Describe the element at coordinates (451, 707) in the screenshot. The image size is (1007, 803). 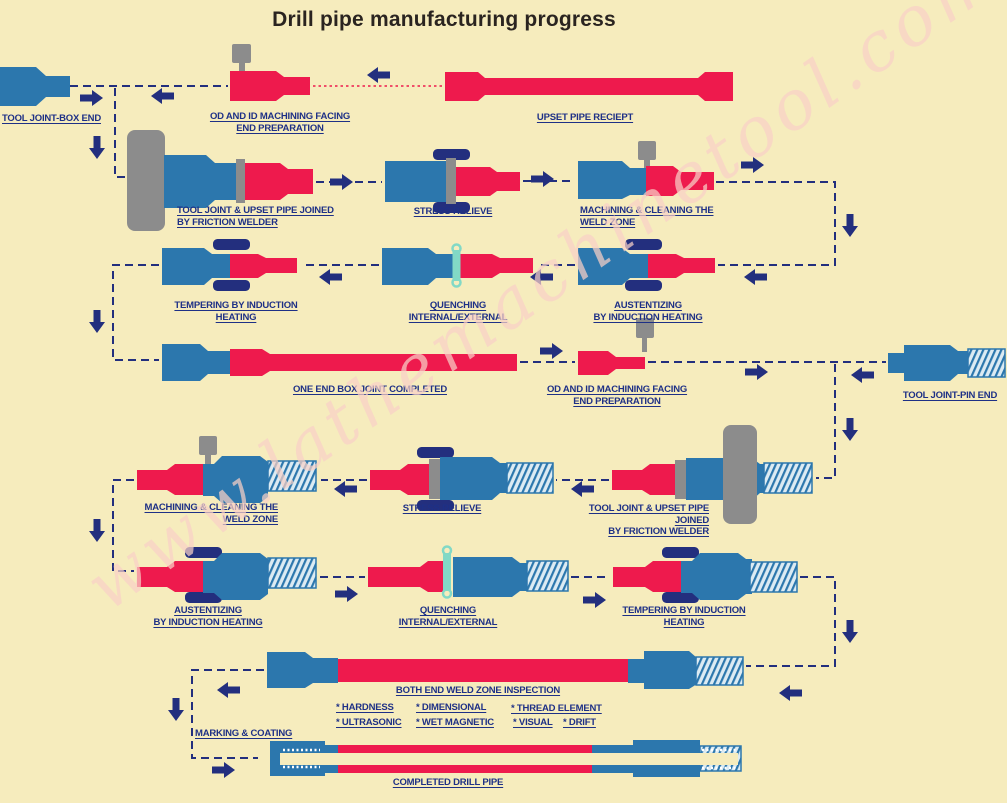
I see `inspection-item-dimensional: * DIMENSIONAL` at that location.